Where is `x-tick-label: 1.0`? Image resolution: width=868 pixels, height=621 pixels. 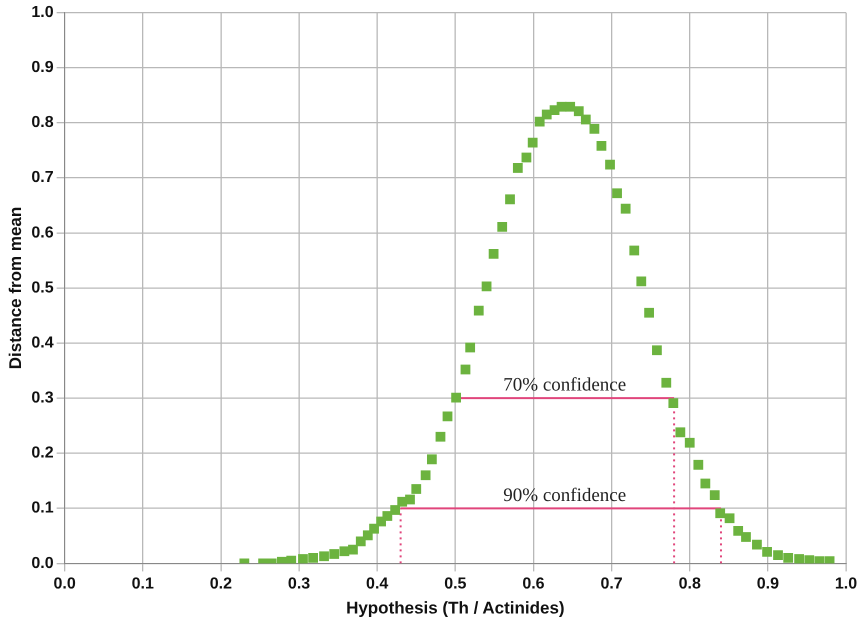 x-tick-label: 1.0 is located at coordinates (846, 583).